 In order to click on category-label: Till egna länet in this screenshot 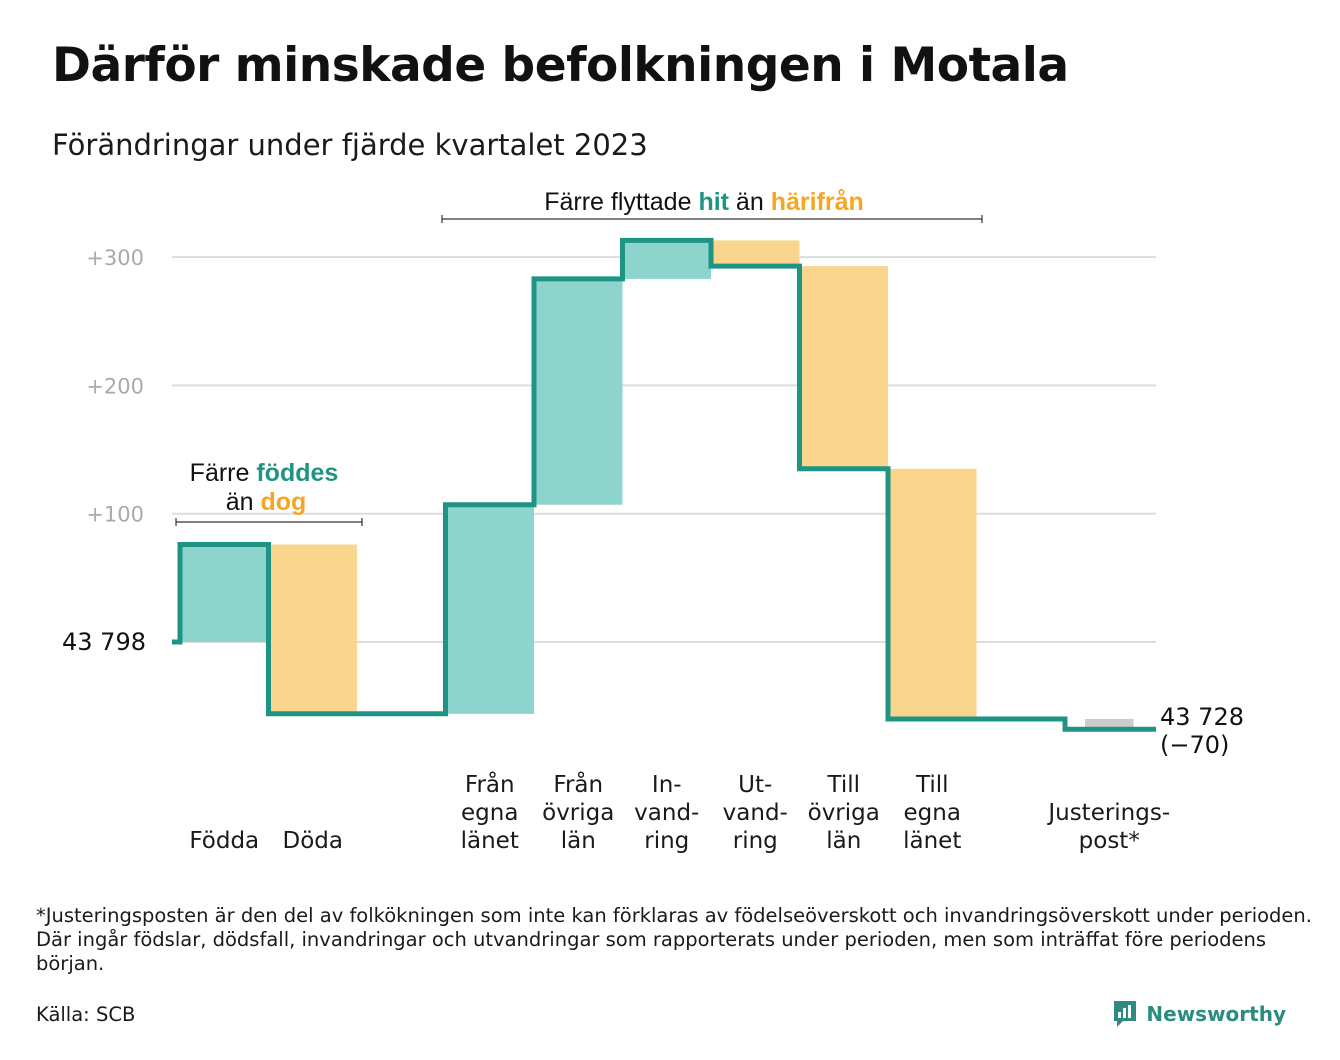, I will do `click(932, 813)`.